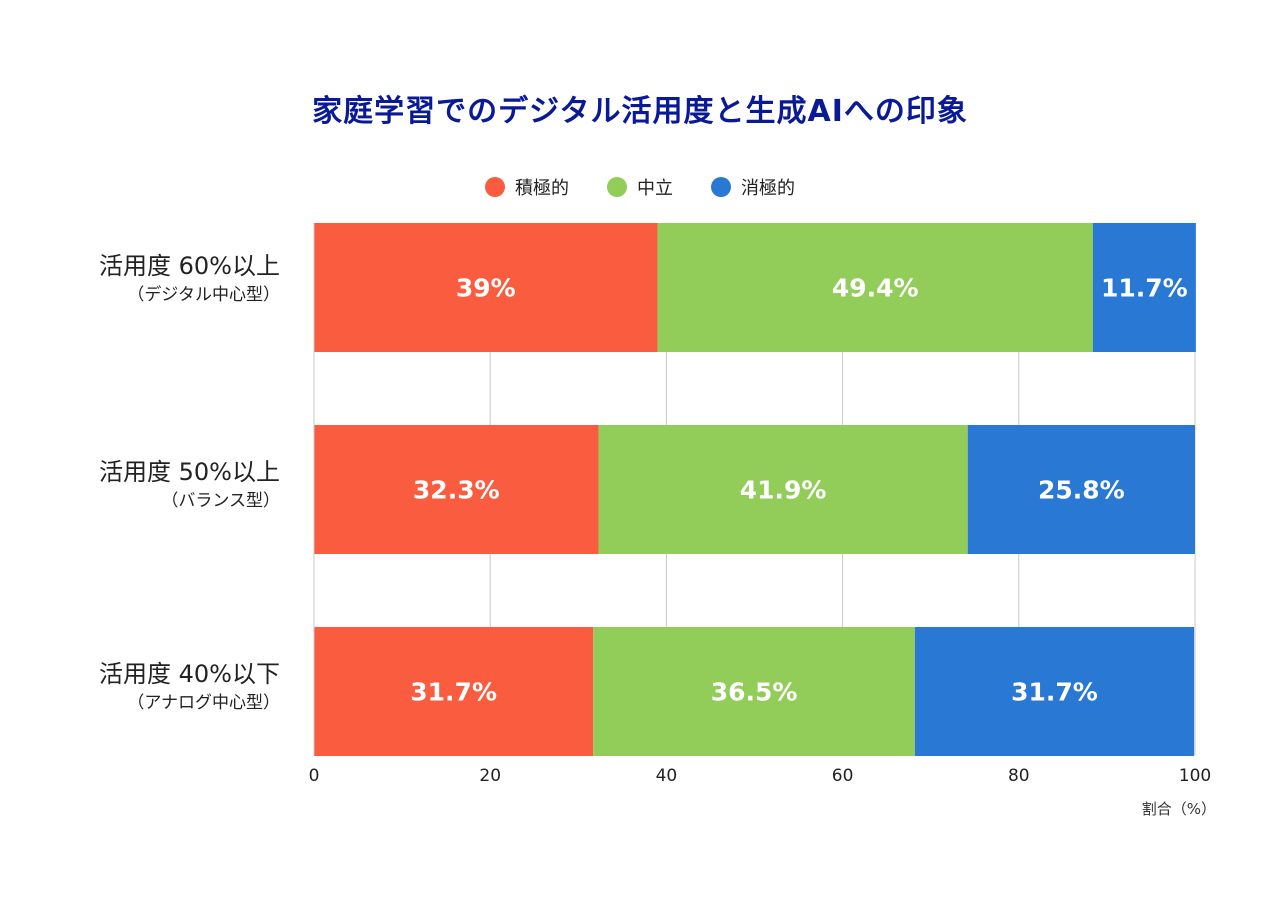  Describe the element at coordinates (768, 188) in the screenshot. I see `legend-label-negative: 消極的` at that location.